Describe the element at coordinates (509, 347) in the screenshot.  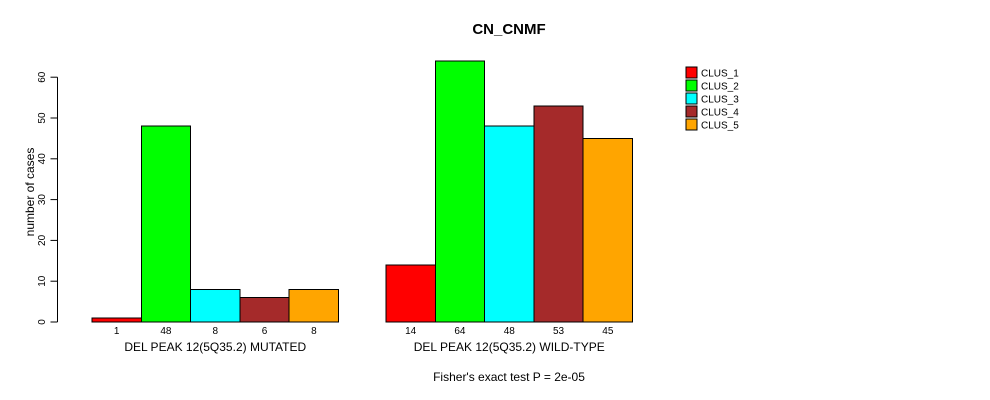
I see `group-label: DEL PEAK 12(5Q35.2) WILD-TYPE` at that location.